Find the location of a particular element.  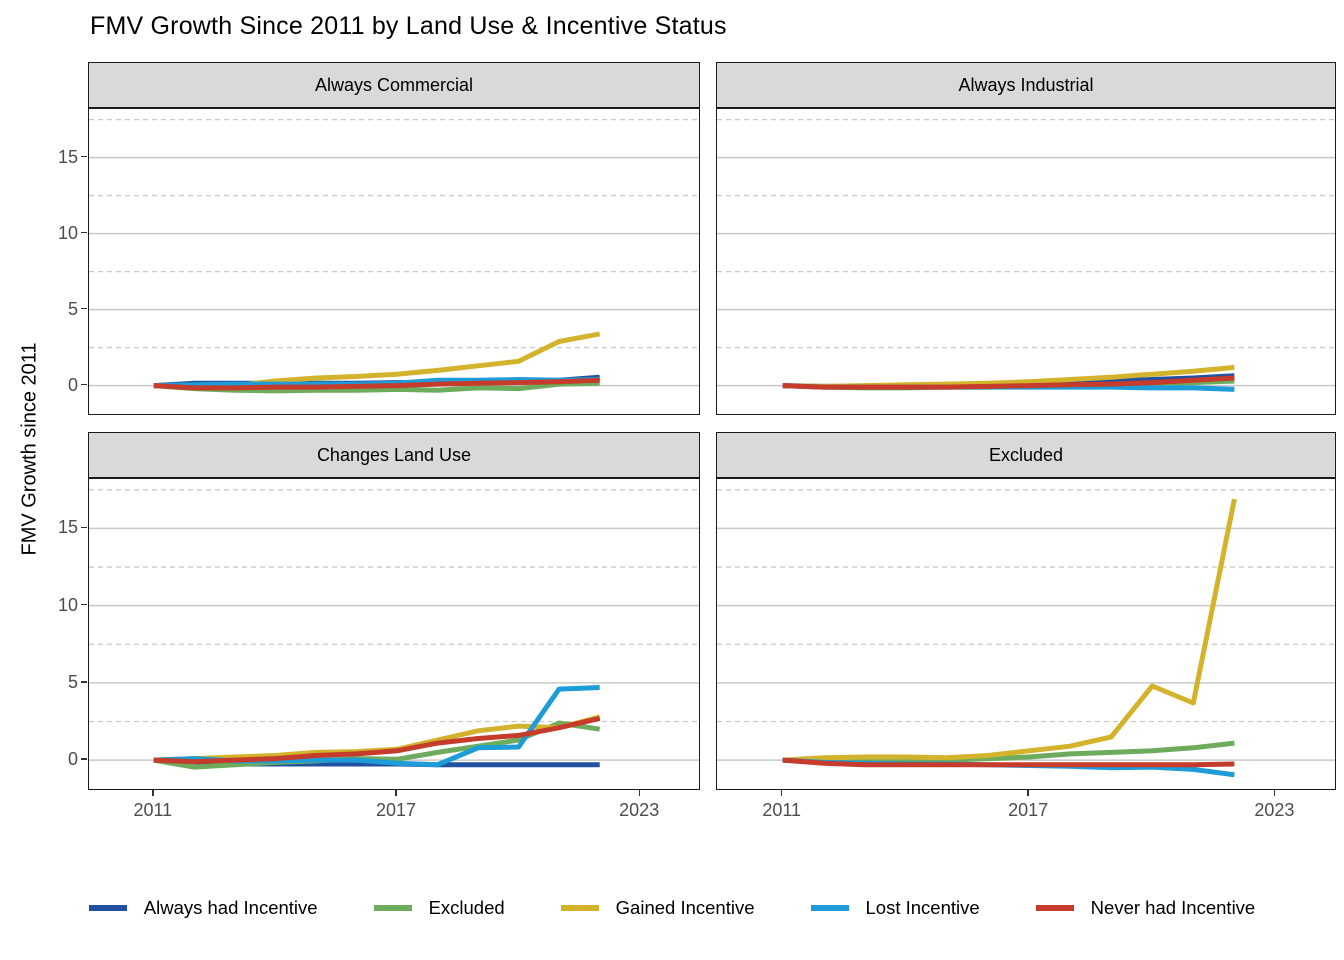

legend-item-always-had-incentive: Always had Incentive is located at coordinates (203, 908).